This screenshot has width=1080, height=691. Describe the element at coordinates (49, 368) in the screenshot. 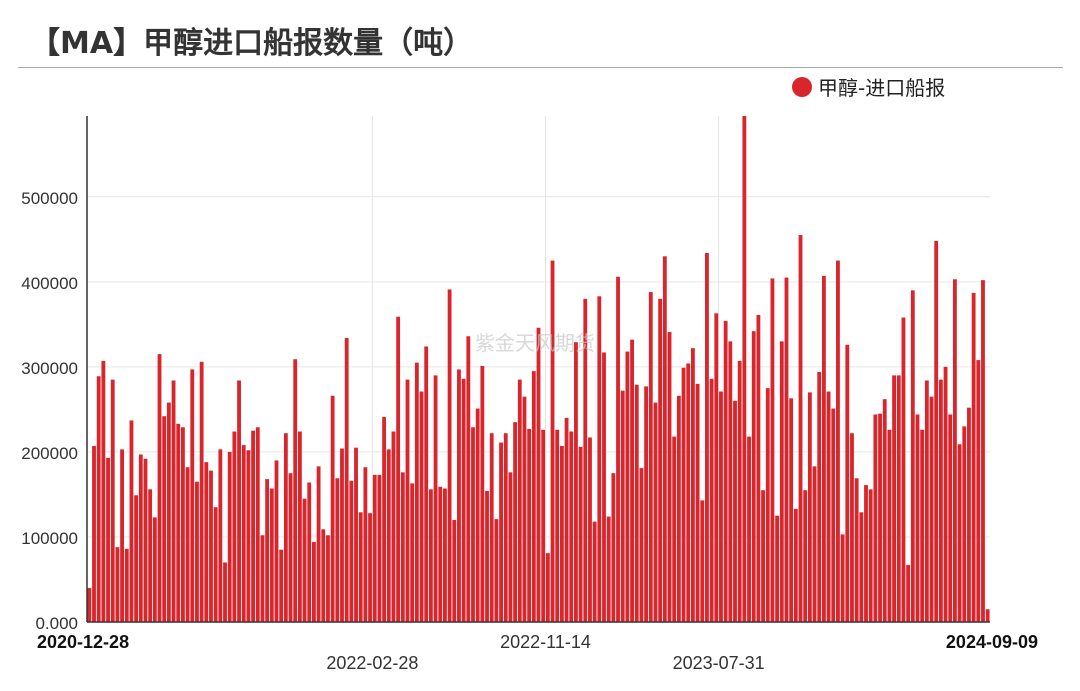

I see `y-tick-label: 300000` at that location.